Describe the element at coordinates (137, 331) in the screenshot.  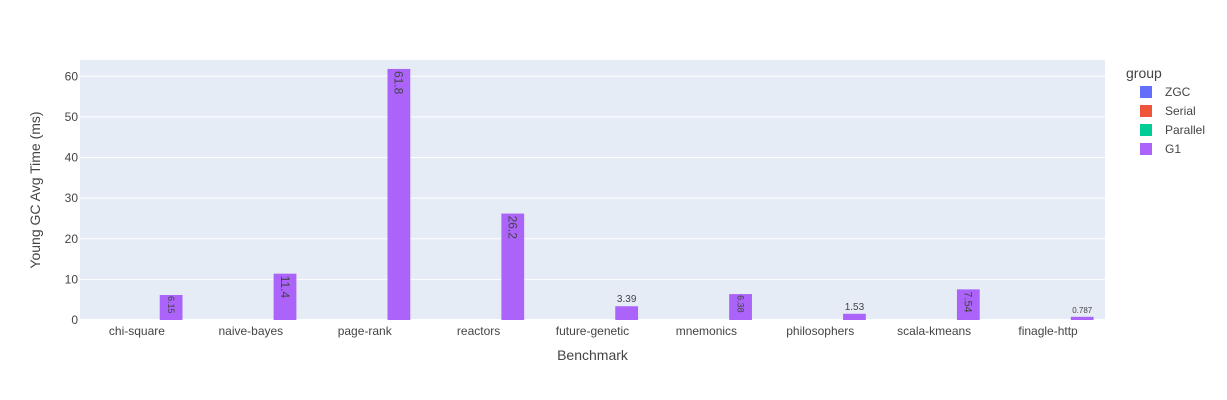
I see `x-tick-label: chi-square` at that location.